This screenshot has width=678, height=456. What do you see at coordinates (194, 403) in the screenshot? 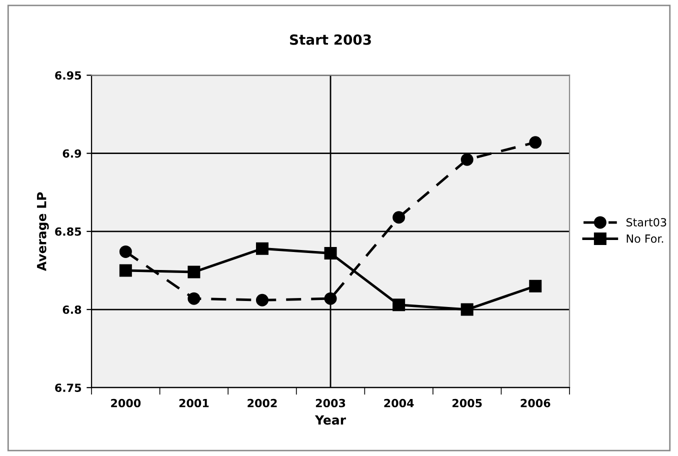
I see `x-tick-label: 2001` at bounding box center [194, 403].